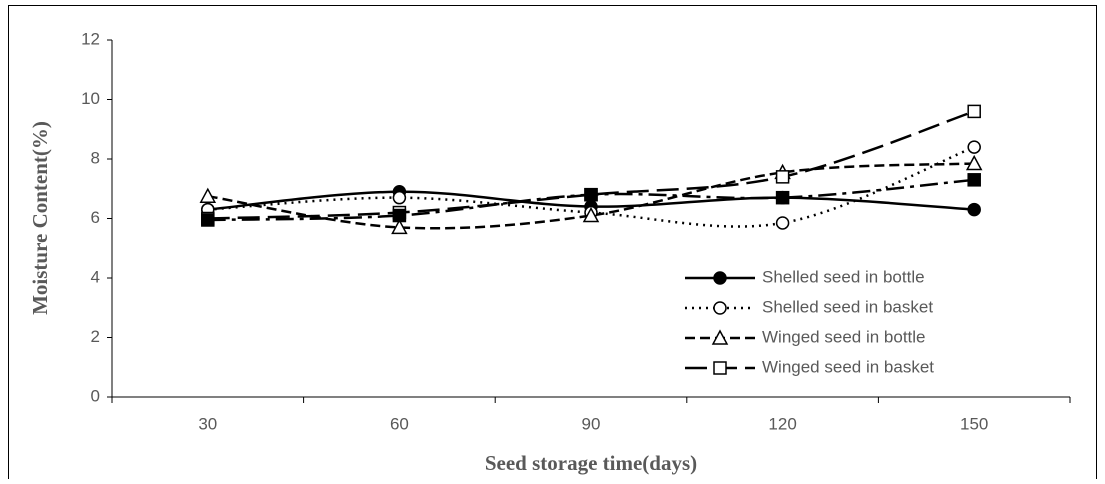 This screenshot has height=484, width=1105. What do you see at coordinates (848, 366) in the screenshot?
I see `legend-label: Winged seed in basket` at bounding box center [848, 366].